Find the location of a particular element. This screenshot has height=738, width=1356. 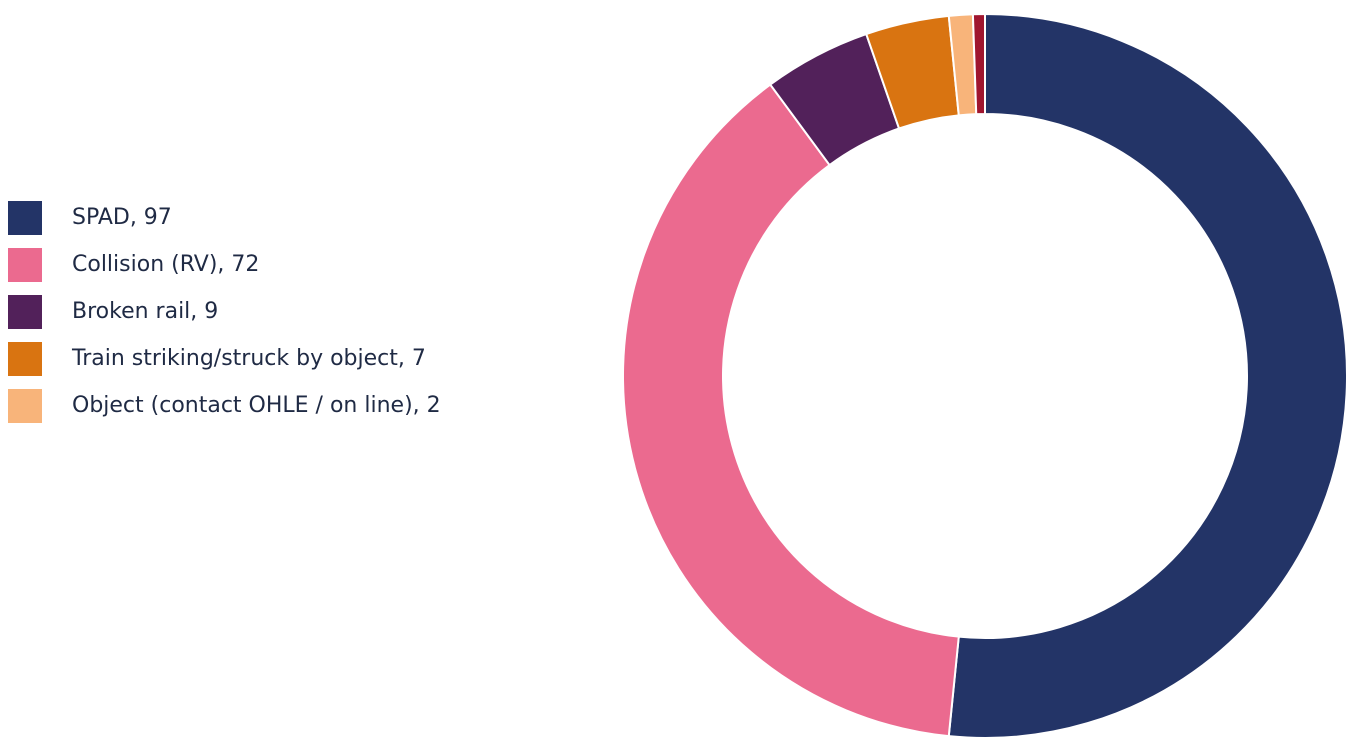

legend-item: Train striking/struck by object, 7 is located at coordinates (224, 358).